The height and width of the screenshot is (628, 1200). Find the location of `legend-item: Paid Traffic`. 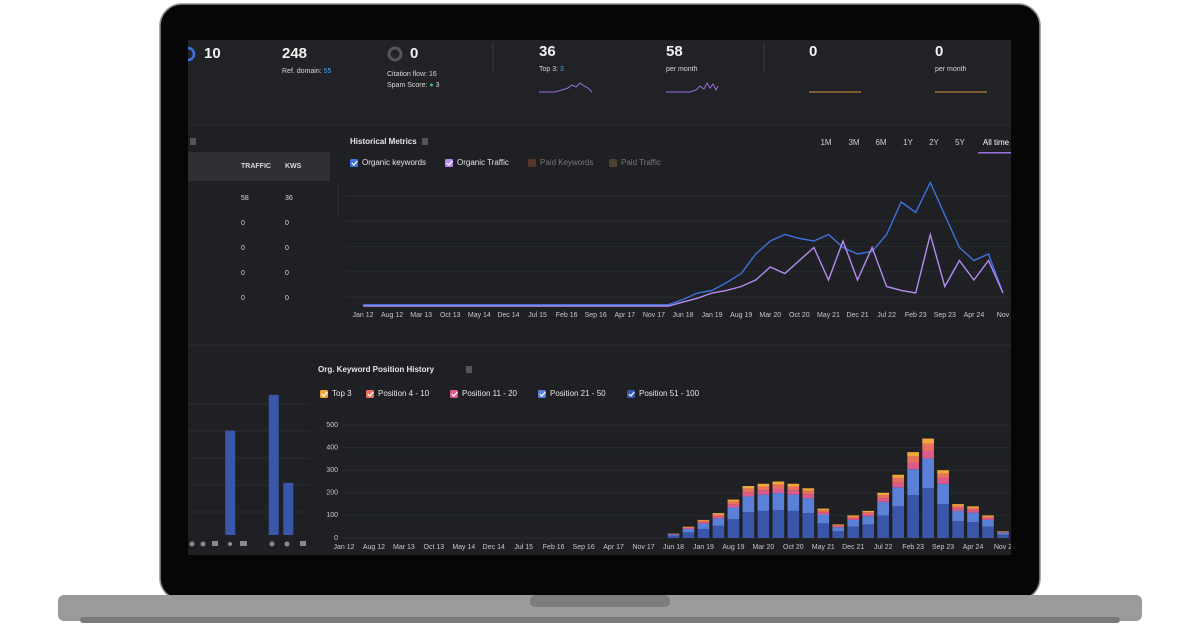

legend-item: Paid Traffic is located at coordinates (635, 162).